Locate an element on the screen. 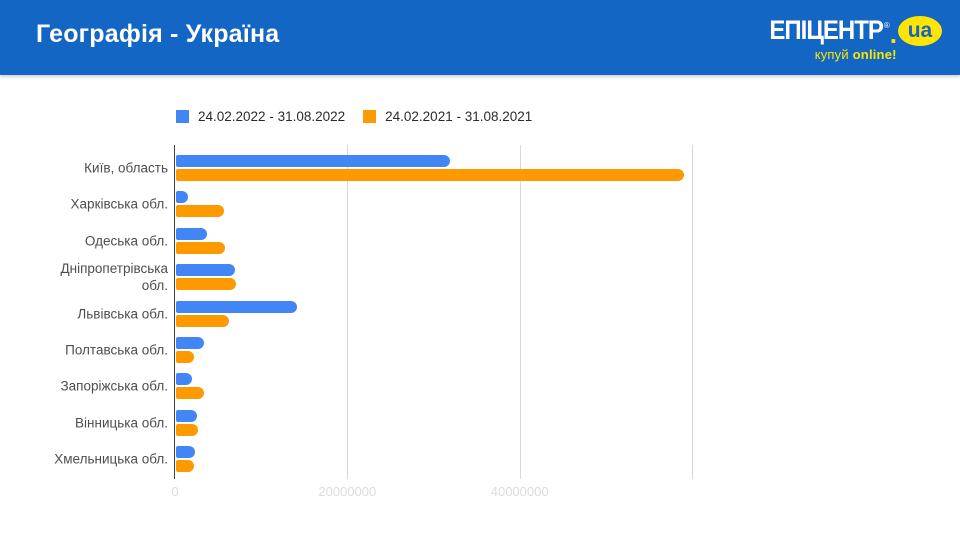  category-label: Запоріжська обл. is located at coordinates (114, 386).